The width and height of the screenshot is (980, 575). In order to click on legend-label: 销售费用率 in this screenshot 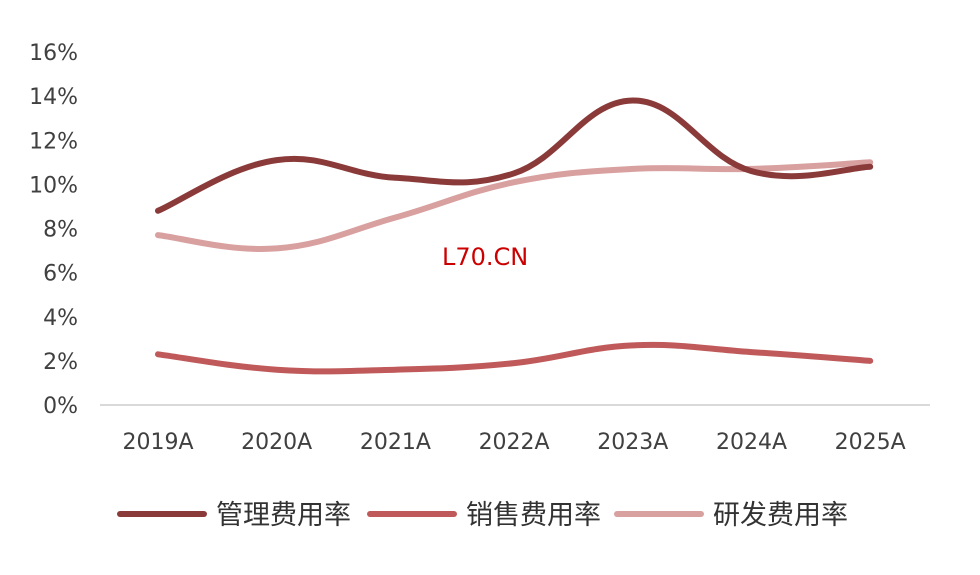, I will do `click(533, 515)`.